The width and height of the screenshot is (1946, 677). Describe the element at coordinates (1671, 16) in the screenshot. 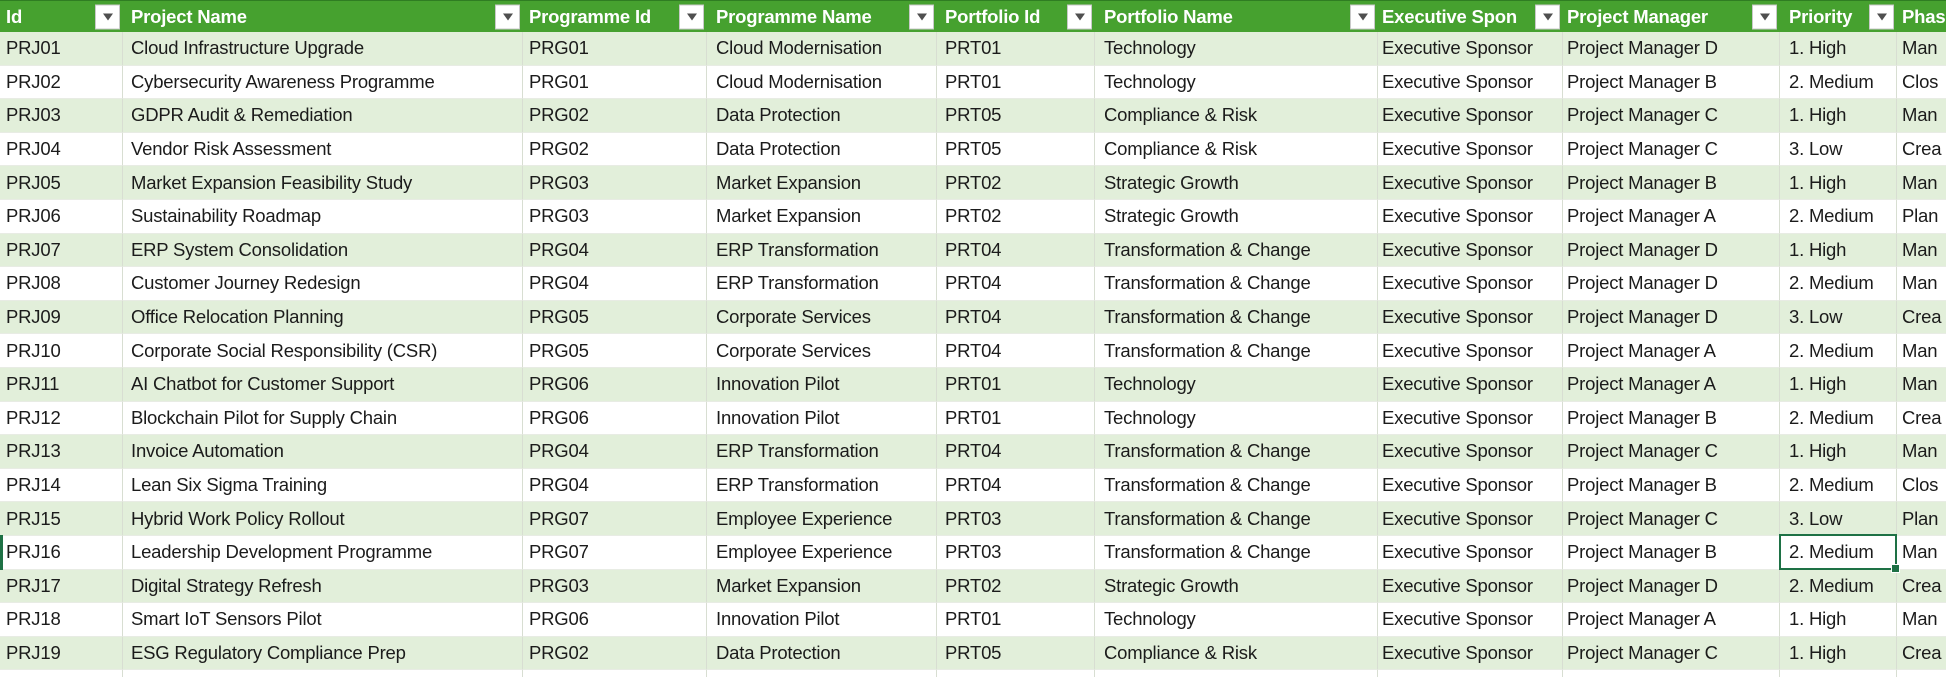

I see `column-header-project_manager: Project Manager` at that location.